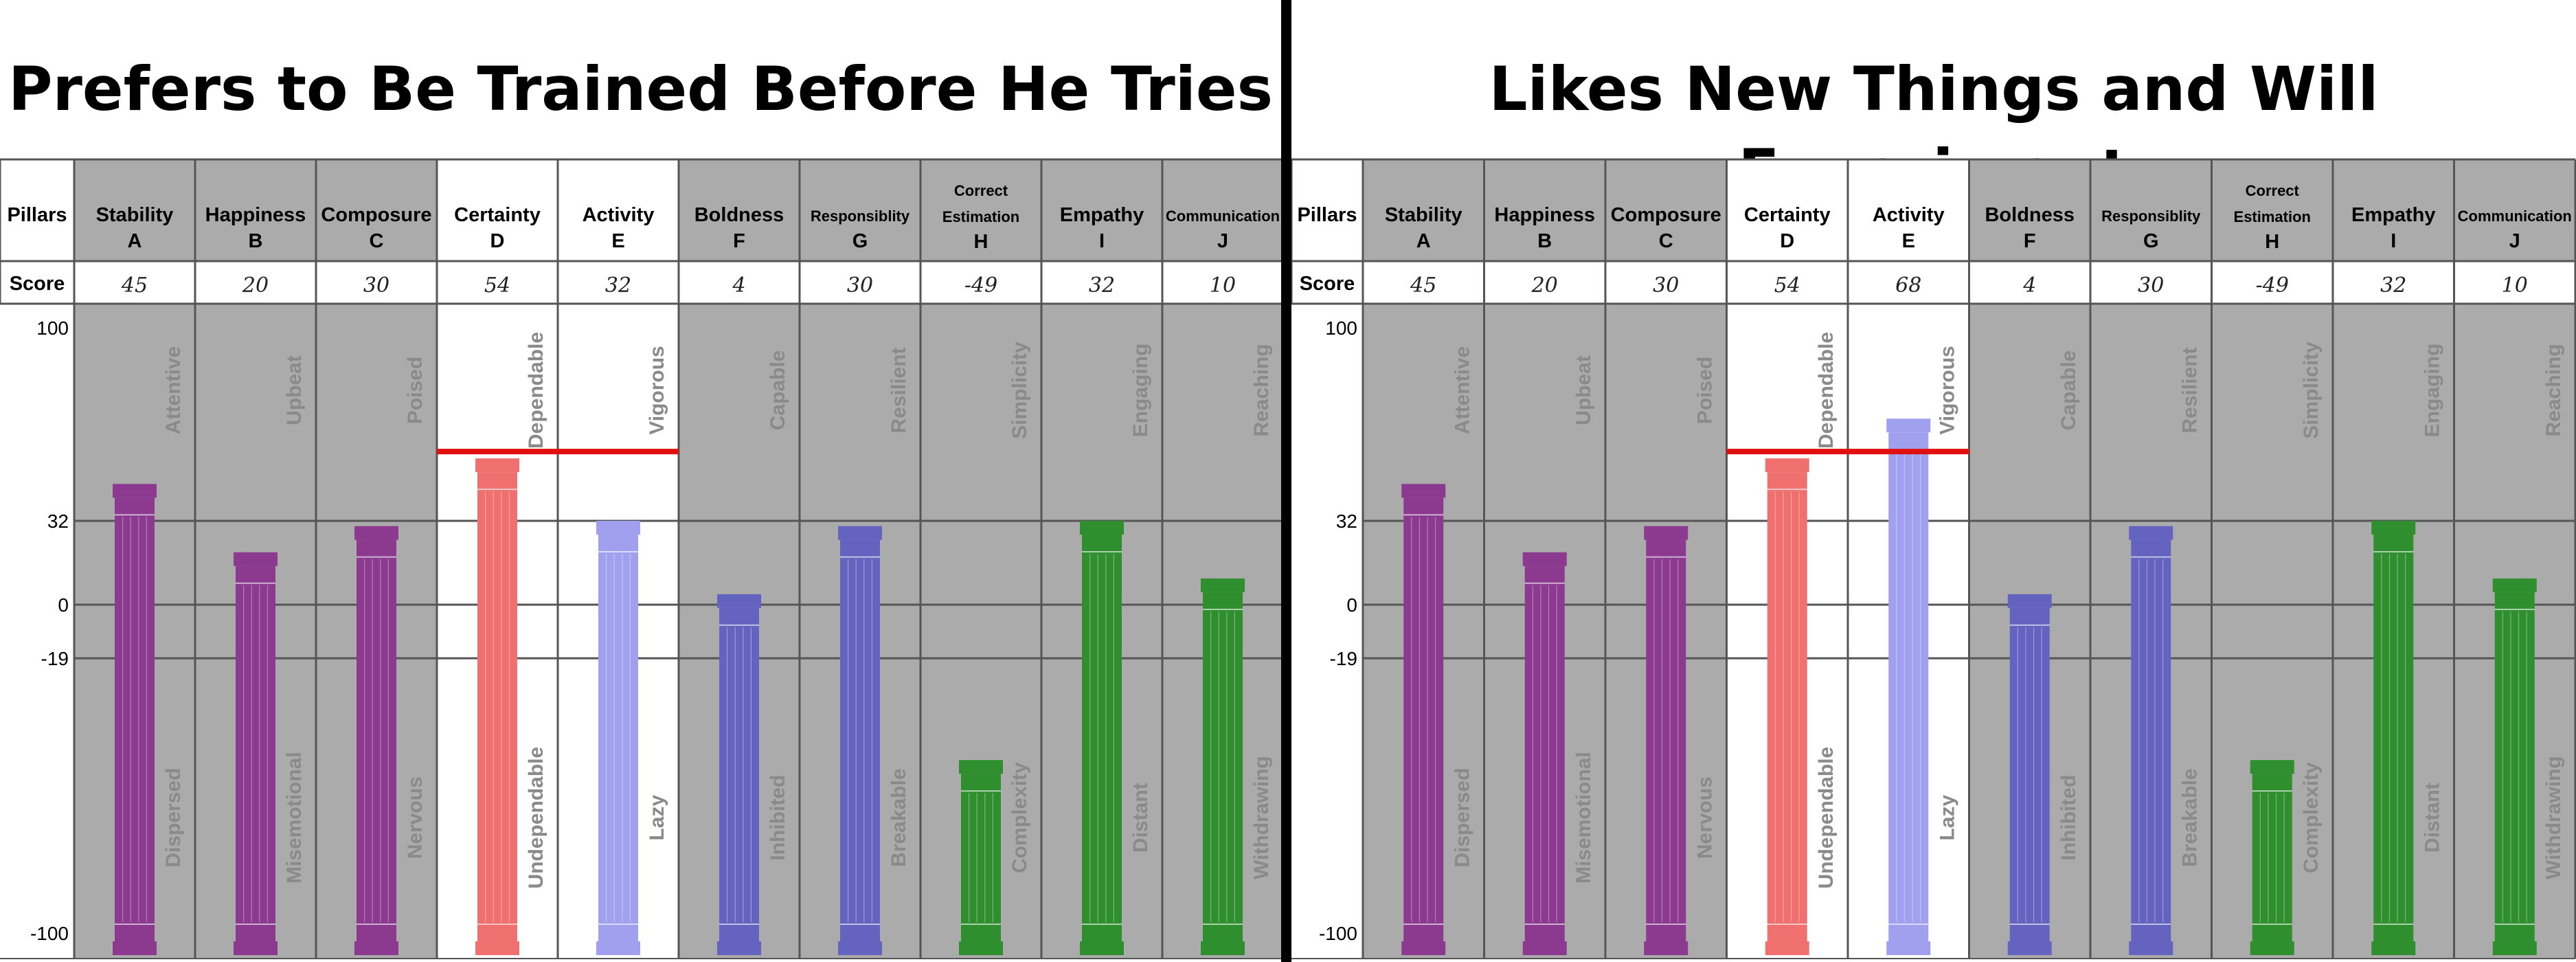 Image resolution: width=2576 pixels, height=962 pixels. I want to click on trait-top-upbeat: Upbeat, so click(294, 390).